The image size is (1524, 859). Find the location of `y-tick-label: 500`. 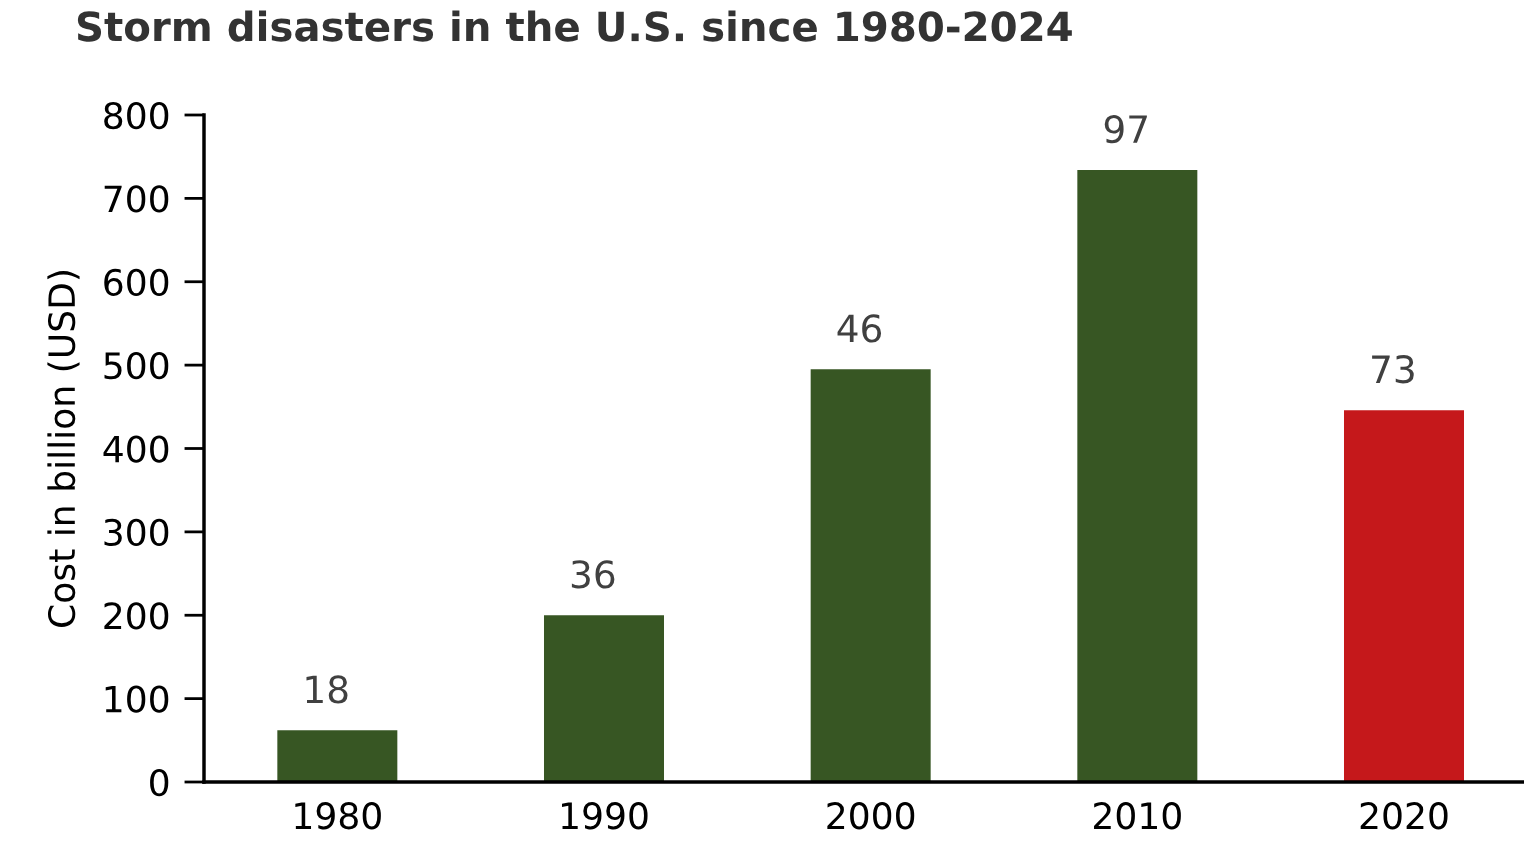

y-tick-label: 500 is located at coordinates (136, 366).